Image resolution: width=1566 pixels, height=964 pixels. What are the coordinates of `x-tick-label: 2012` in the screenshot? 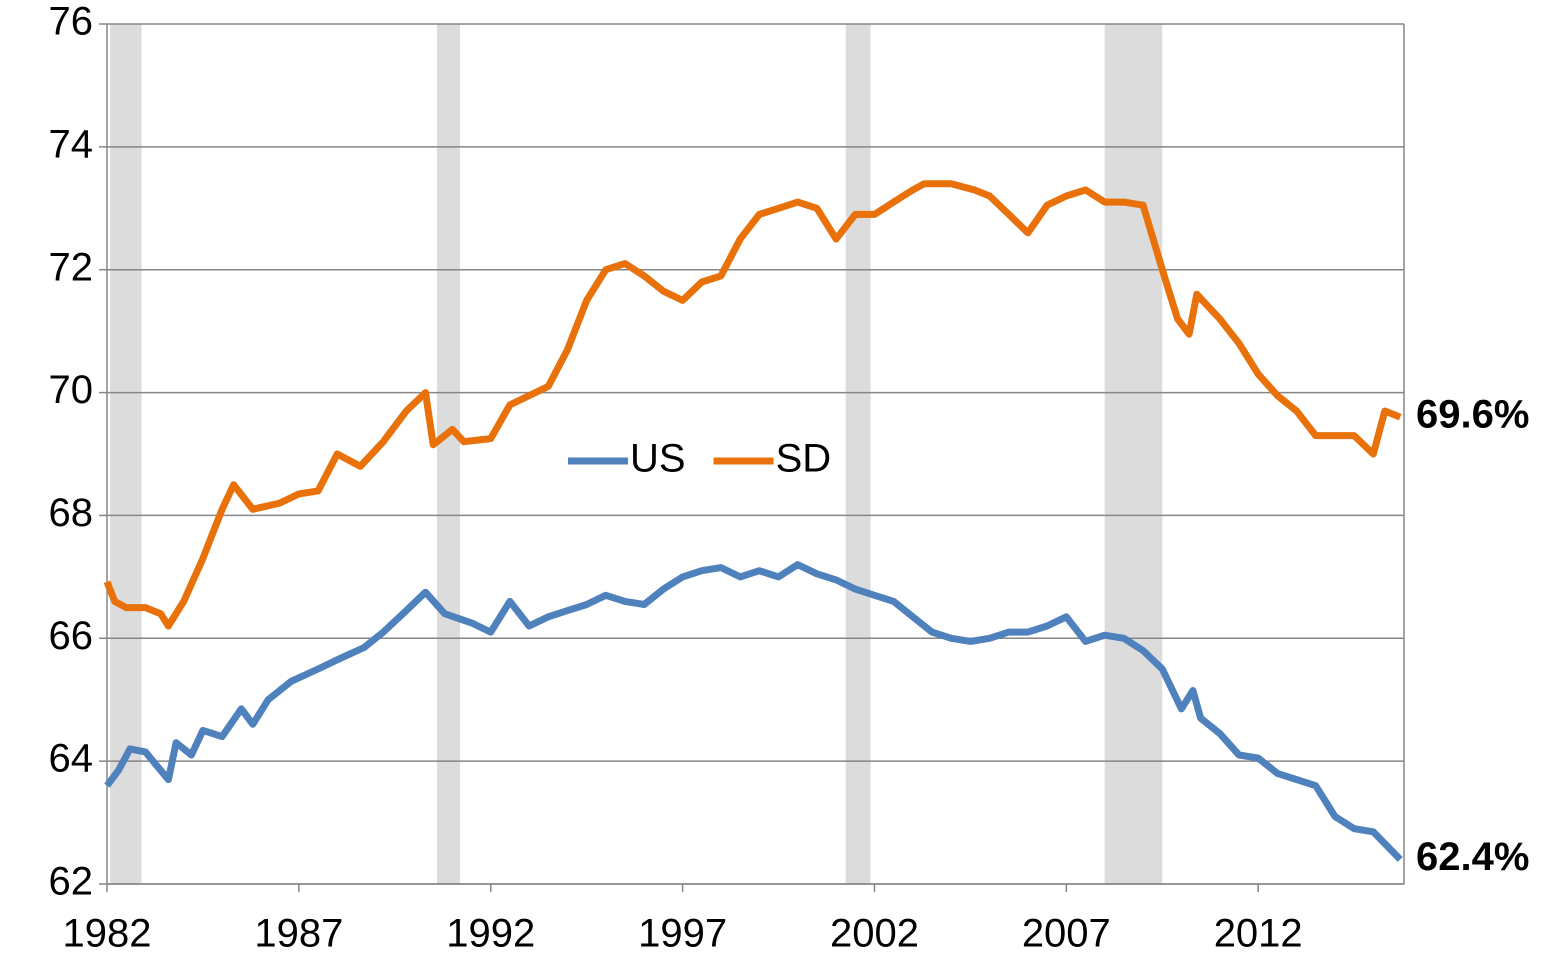 It's located at (1258, 934).